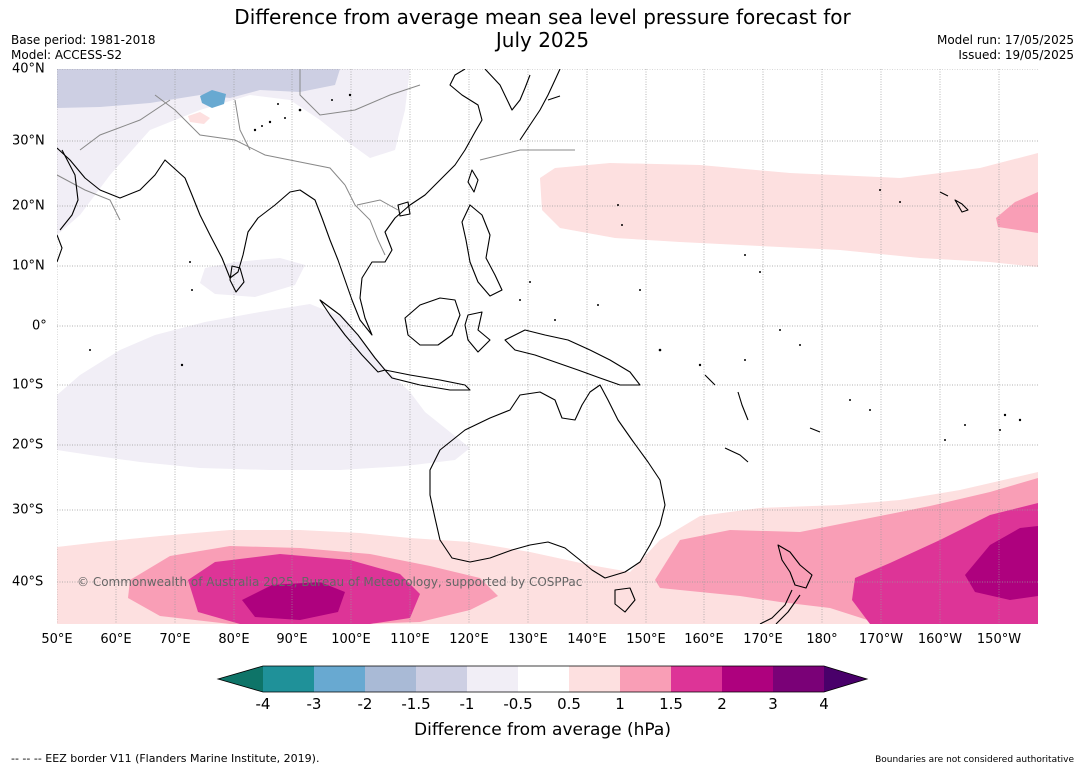 This screenshot has height=770, width=1085. I want to click on colorbar-tick-label: 1, so click(620, 704).